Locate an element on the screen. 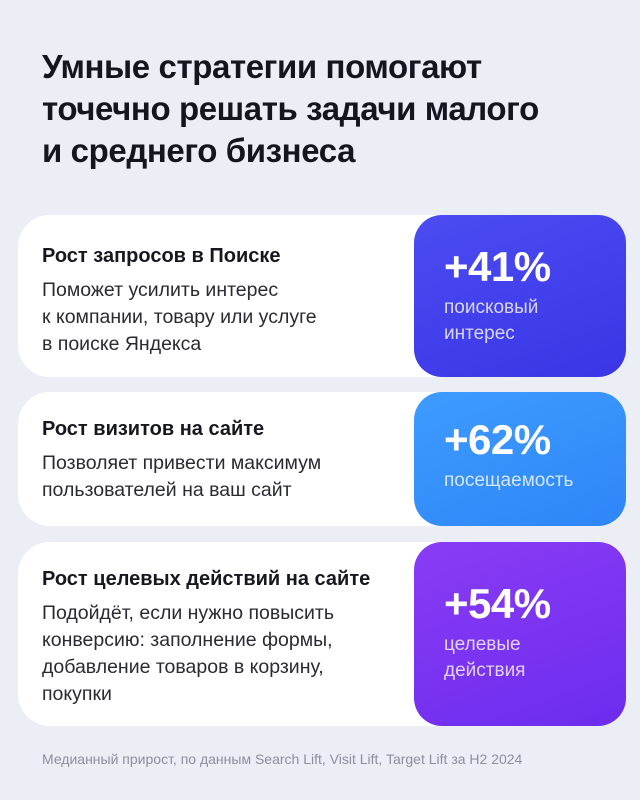 The width and height of the screenshot is (640, 800). stat-block-actions: +54% целевые действия is located at coordinates (520, 634).